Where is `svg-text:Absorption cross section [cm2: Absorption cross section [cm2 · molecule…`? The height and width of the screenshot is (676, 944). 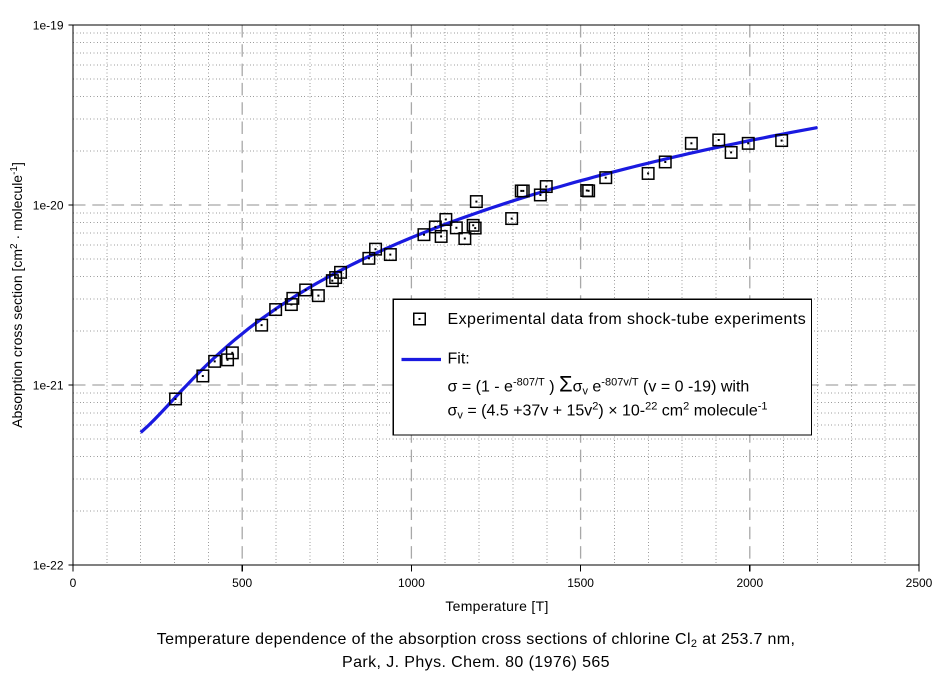
svg-text:Absorption cross section [cm2: Absorption cross section [cm2 · molecule… is located at coordinates (17, 295).